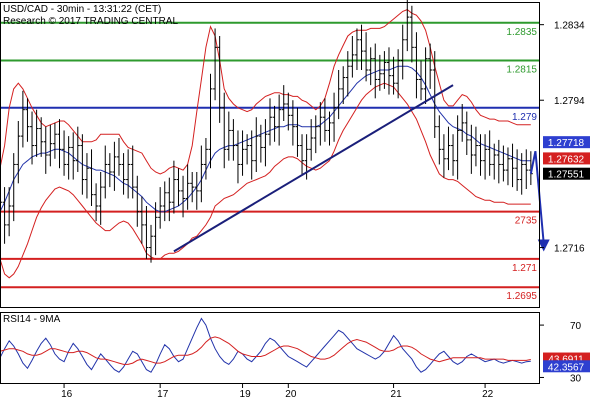 Image resolution: width=590 pixels, height=400 pixels. Describe the element at coordinates (521, 296) in the screenshot. I see `level-label: 1.2695` at that location.